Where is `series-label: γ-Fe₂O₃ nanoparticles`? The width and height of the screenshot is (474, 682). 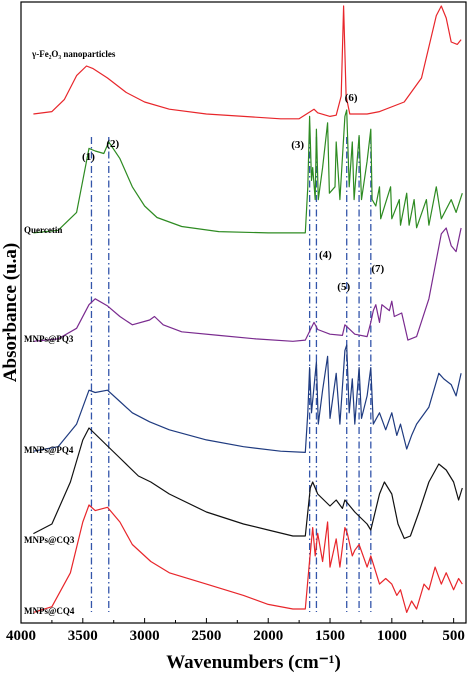 series-label: γ-Fe₂O₃ nanoparticles is located at coordinates (73, 54).